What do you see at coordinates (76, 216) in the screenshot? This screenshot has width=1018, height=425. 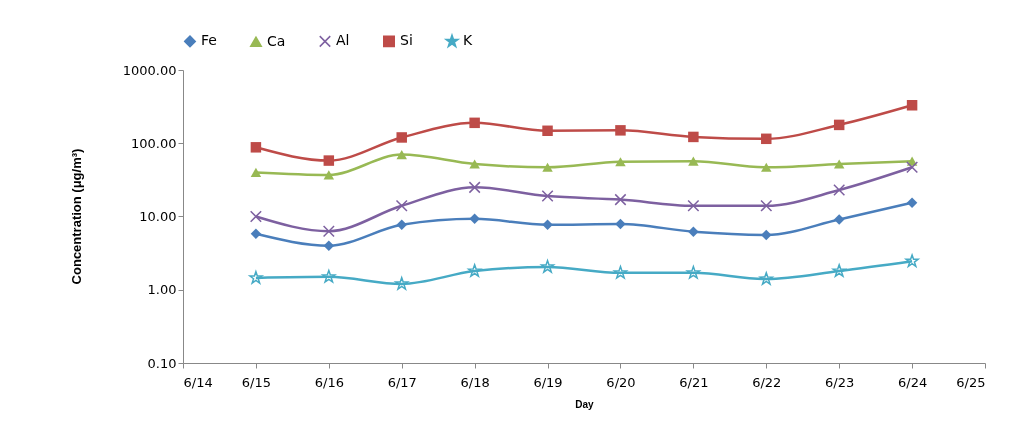 I see `y-axis-title: Concentration (μg/m³)` at bounding box center [76, 216].